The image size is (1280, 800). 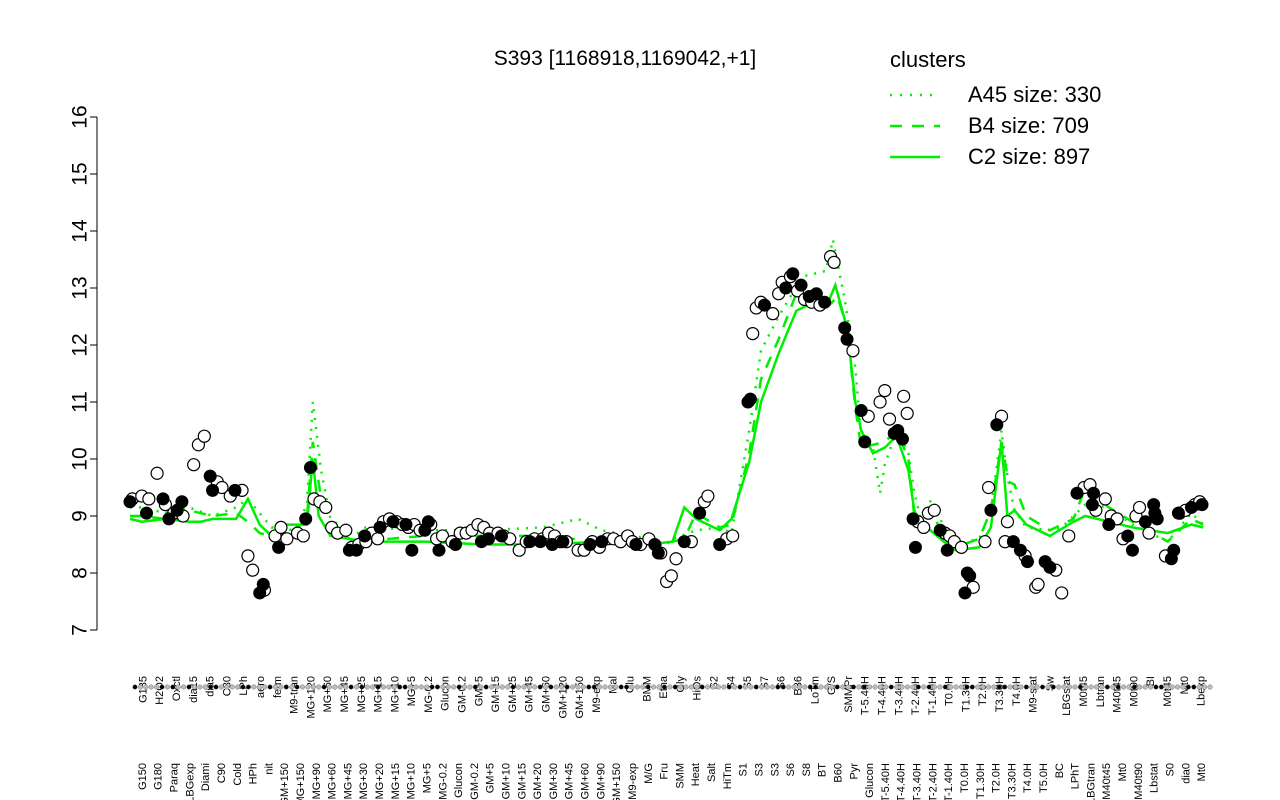 I want to click on x-tick-label: GM+60, so click(x=547, y=694).